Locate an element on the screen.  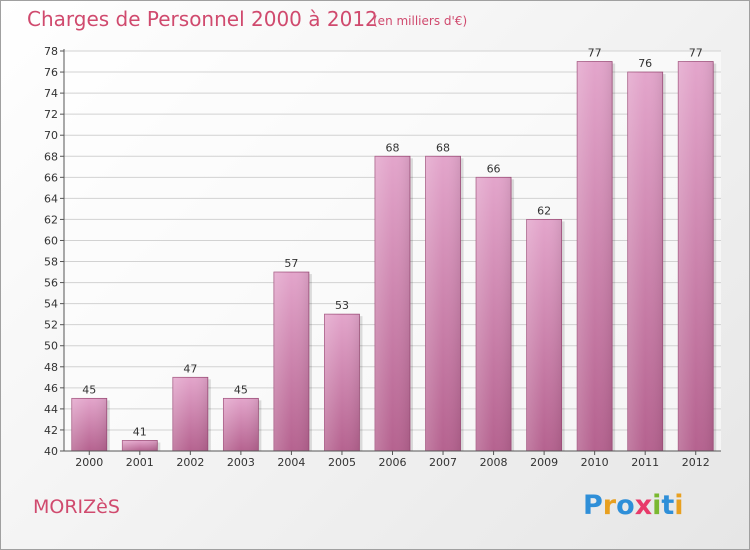
y-tick-label: 58 is located at coordinates (51, 262).